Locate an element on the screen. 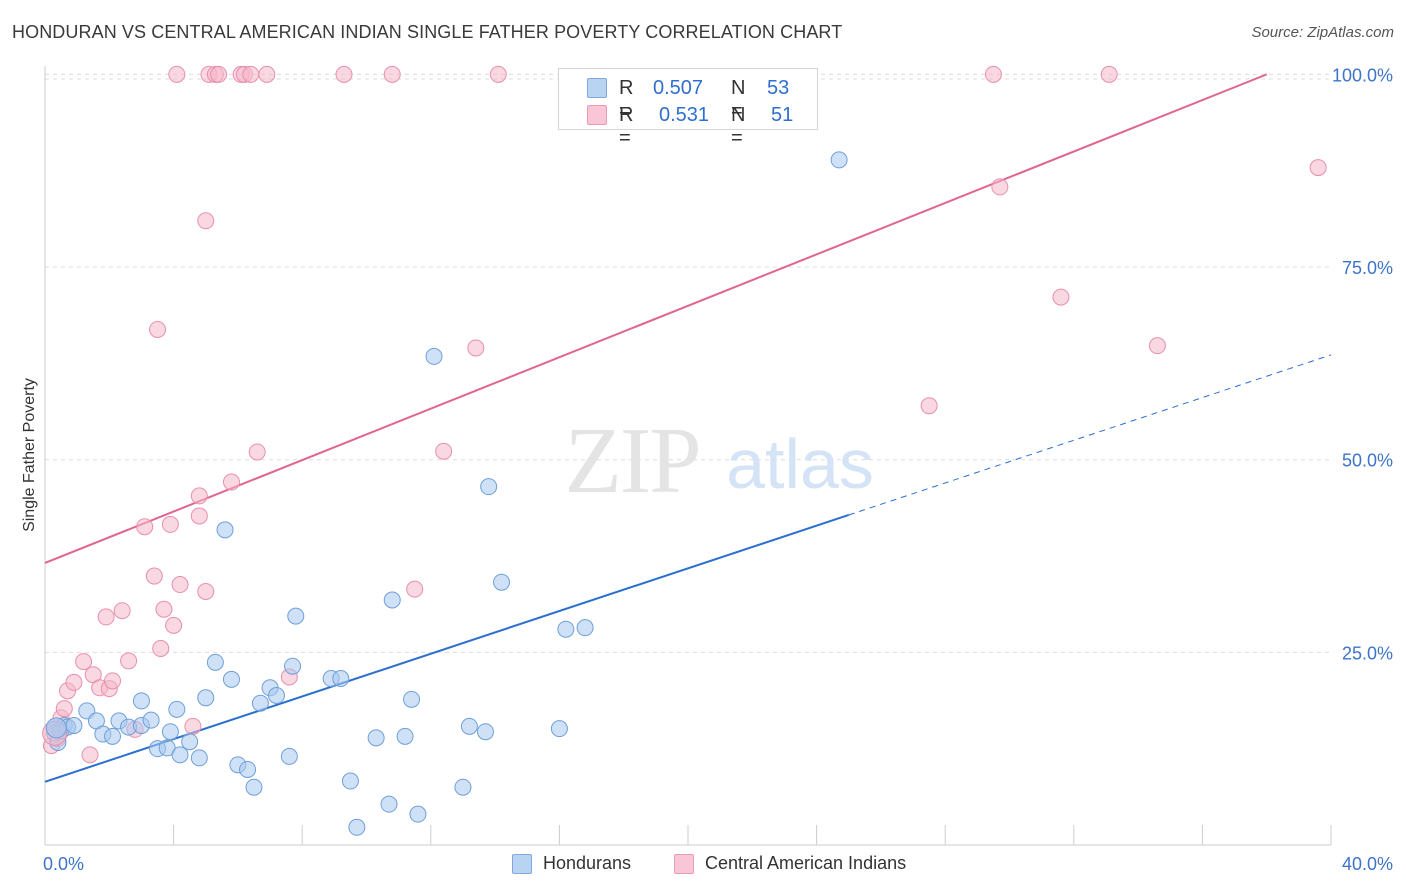  legend-n-value: 53 is located at coordinates (778, 88).